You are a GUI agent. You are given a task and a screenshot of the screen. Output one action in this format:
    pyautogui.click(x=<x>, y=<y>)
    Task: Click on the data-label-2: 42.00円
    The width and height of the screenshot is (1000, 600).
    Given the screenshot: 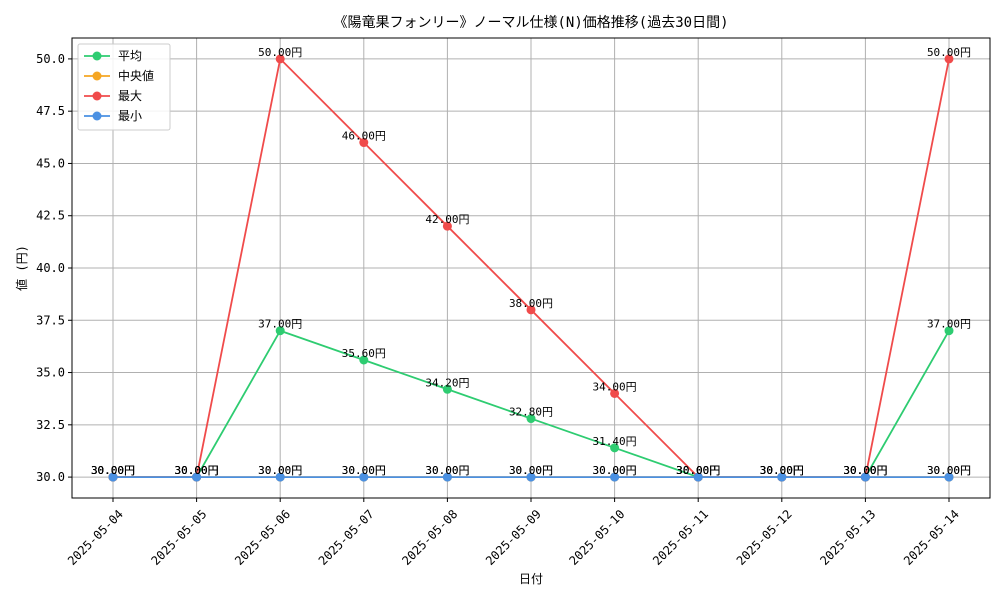 What is the action you would take?
    pyautogui.click(x=447, y=219)
    